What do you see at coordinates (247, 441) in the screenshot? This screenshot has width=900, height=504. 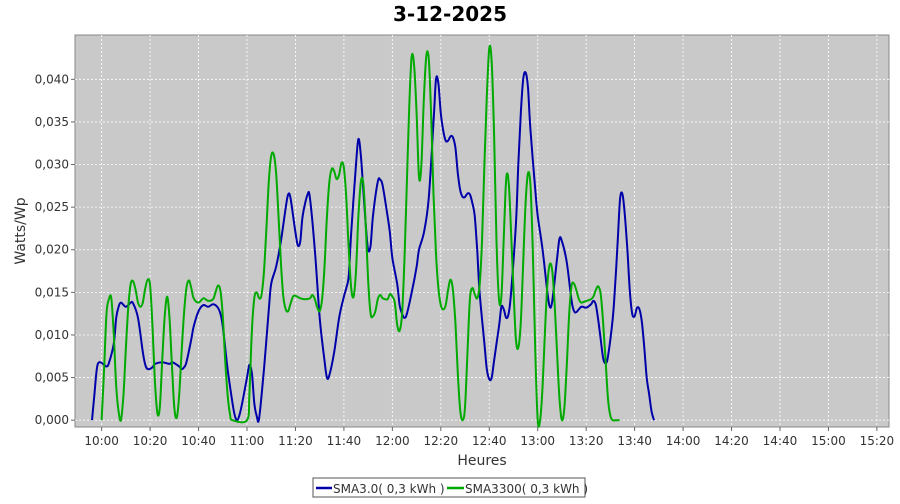 I see `x-tick-label: 11:00` at bounding box center [247, 441].